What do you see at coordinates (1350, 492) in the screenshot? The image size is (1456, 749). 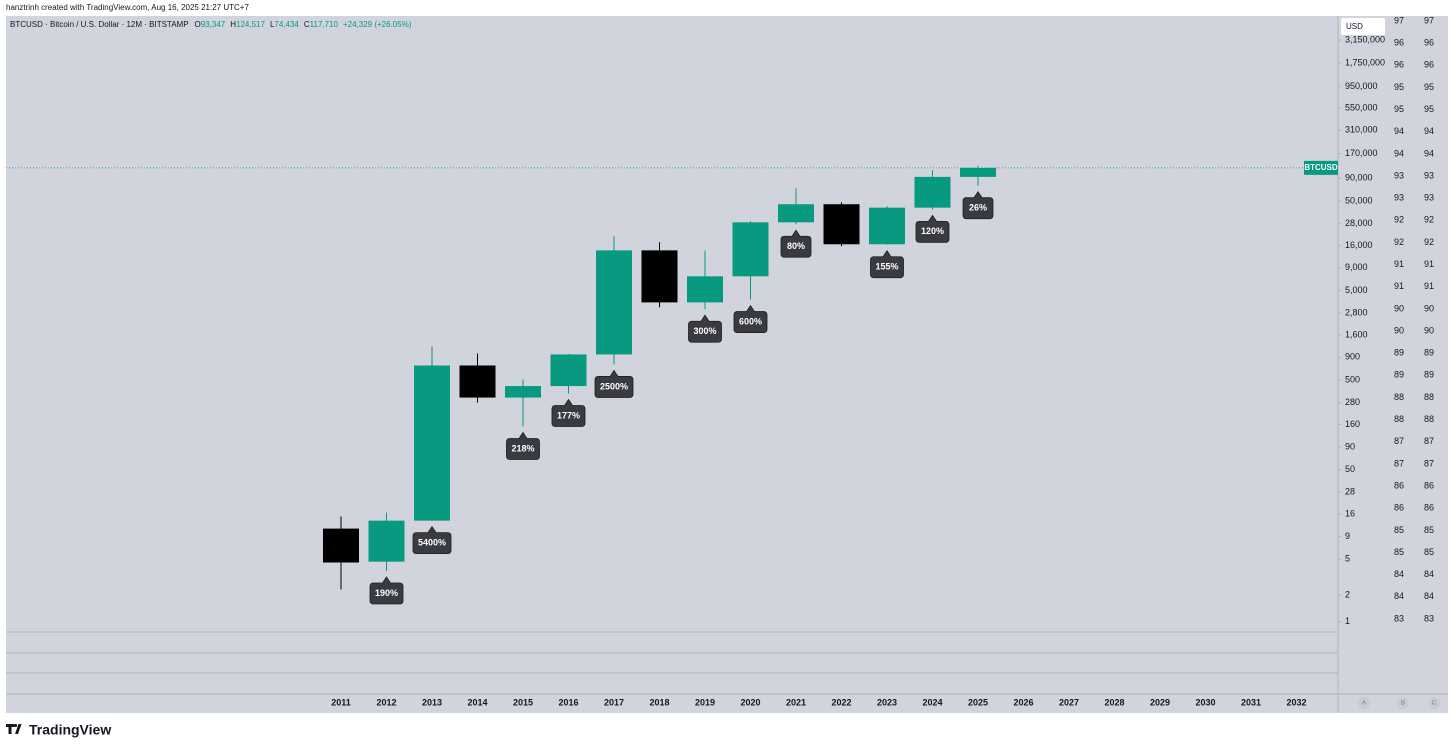 I see `y-tick-label: 28` at bounding box center [1350, 492].